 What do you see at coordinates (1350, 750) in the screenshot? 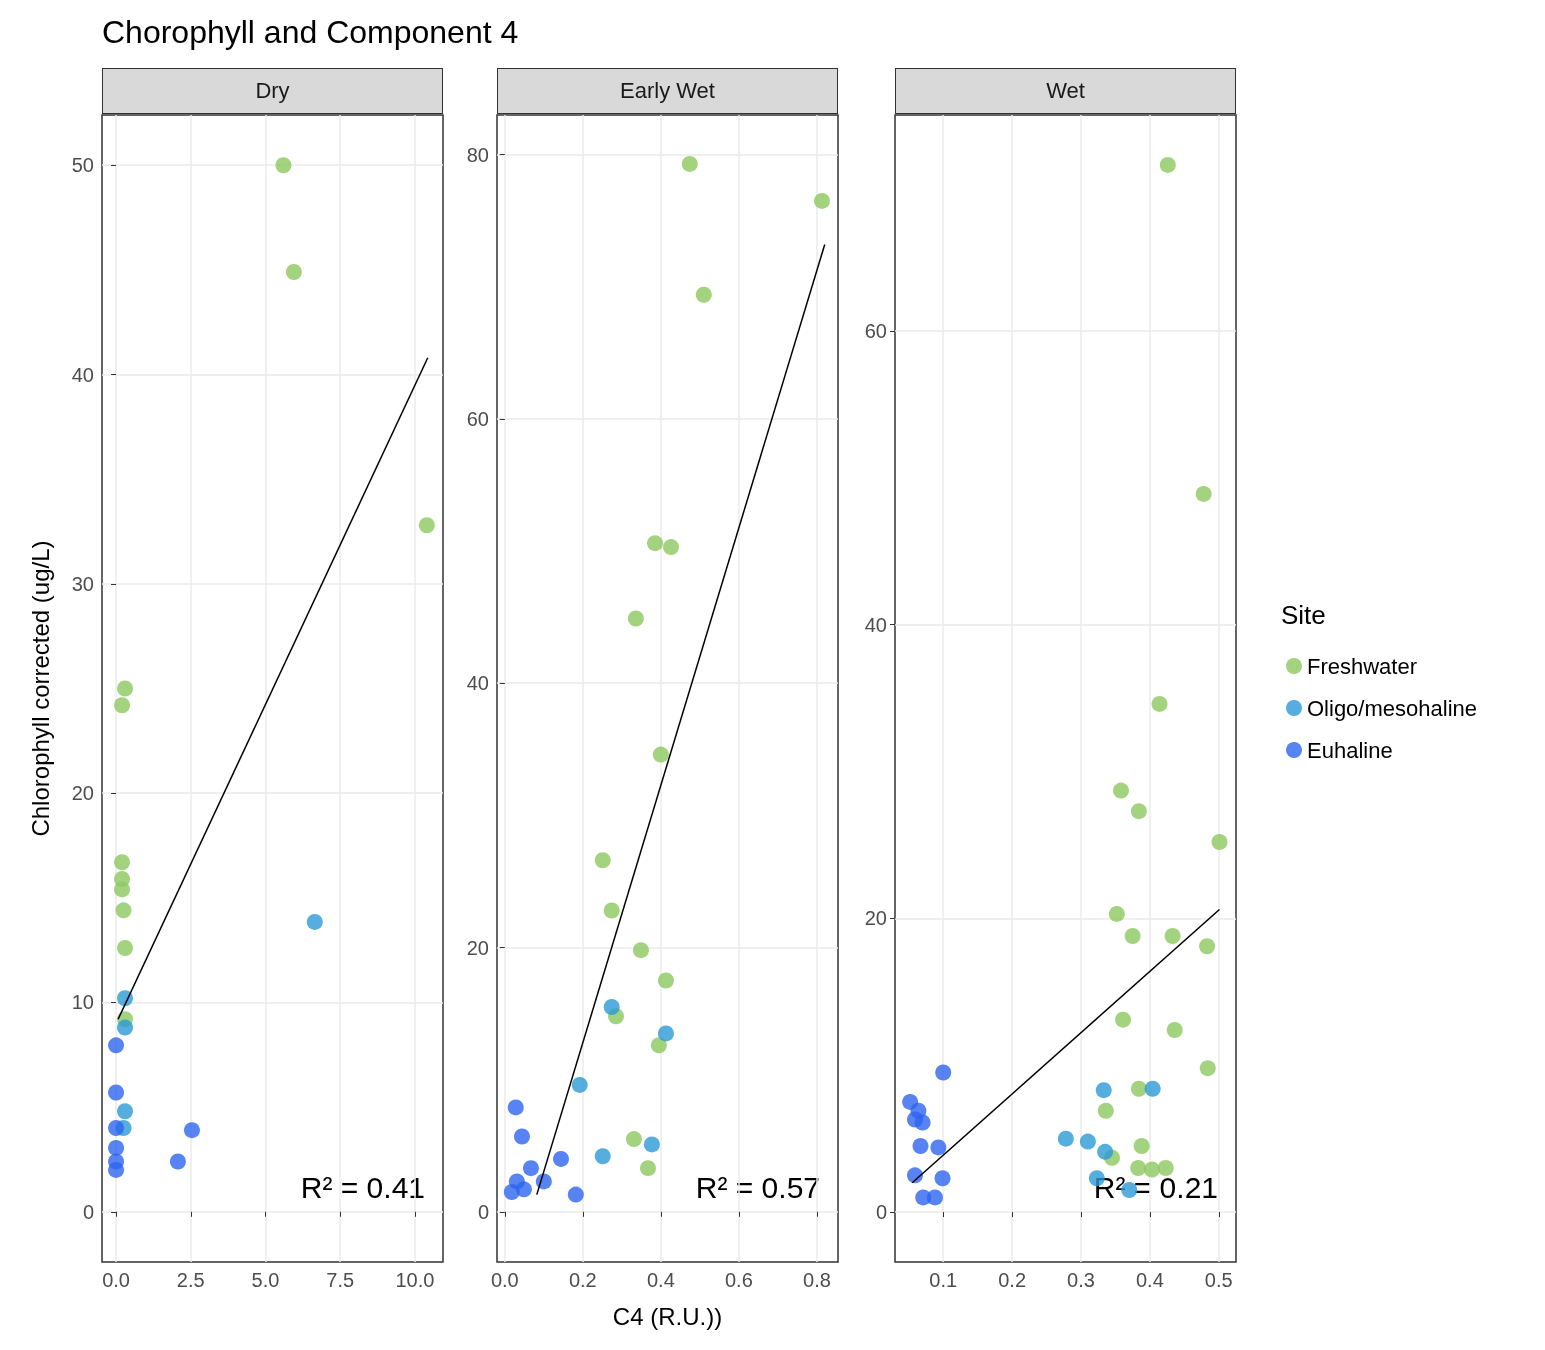
I see `legend-label: Euhaline` at bounding box center [1350, 750].